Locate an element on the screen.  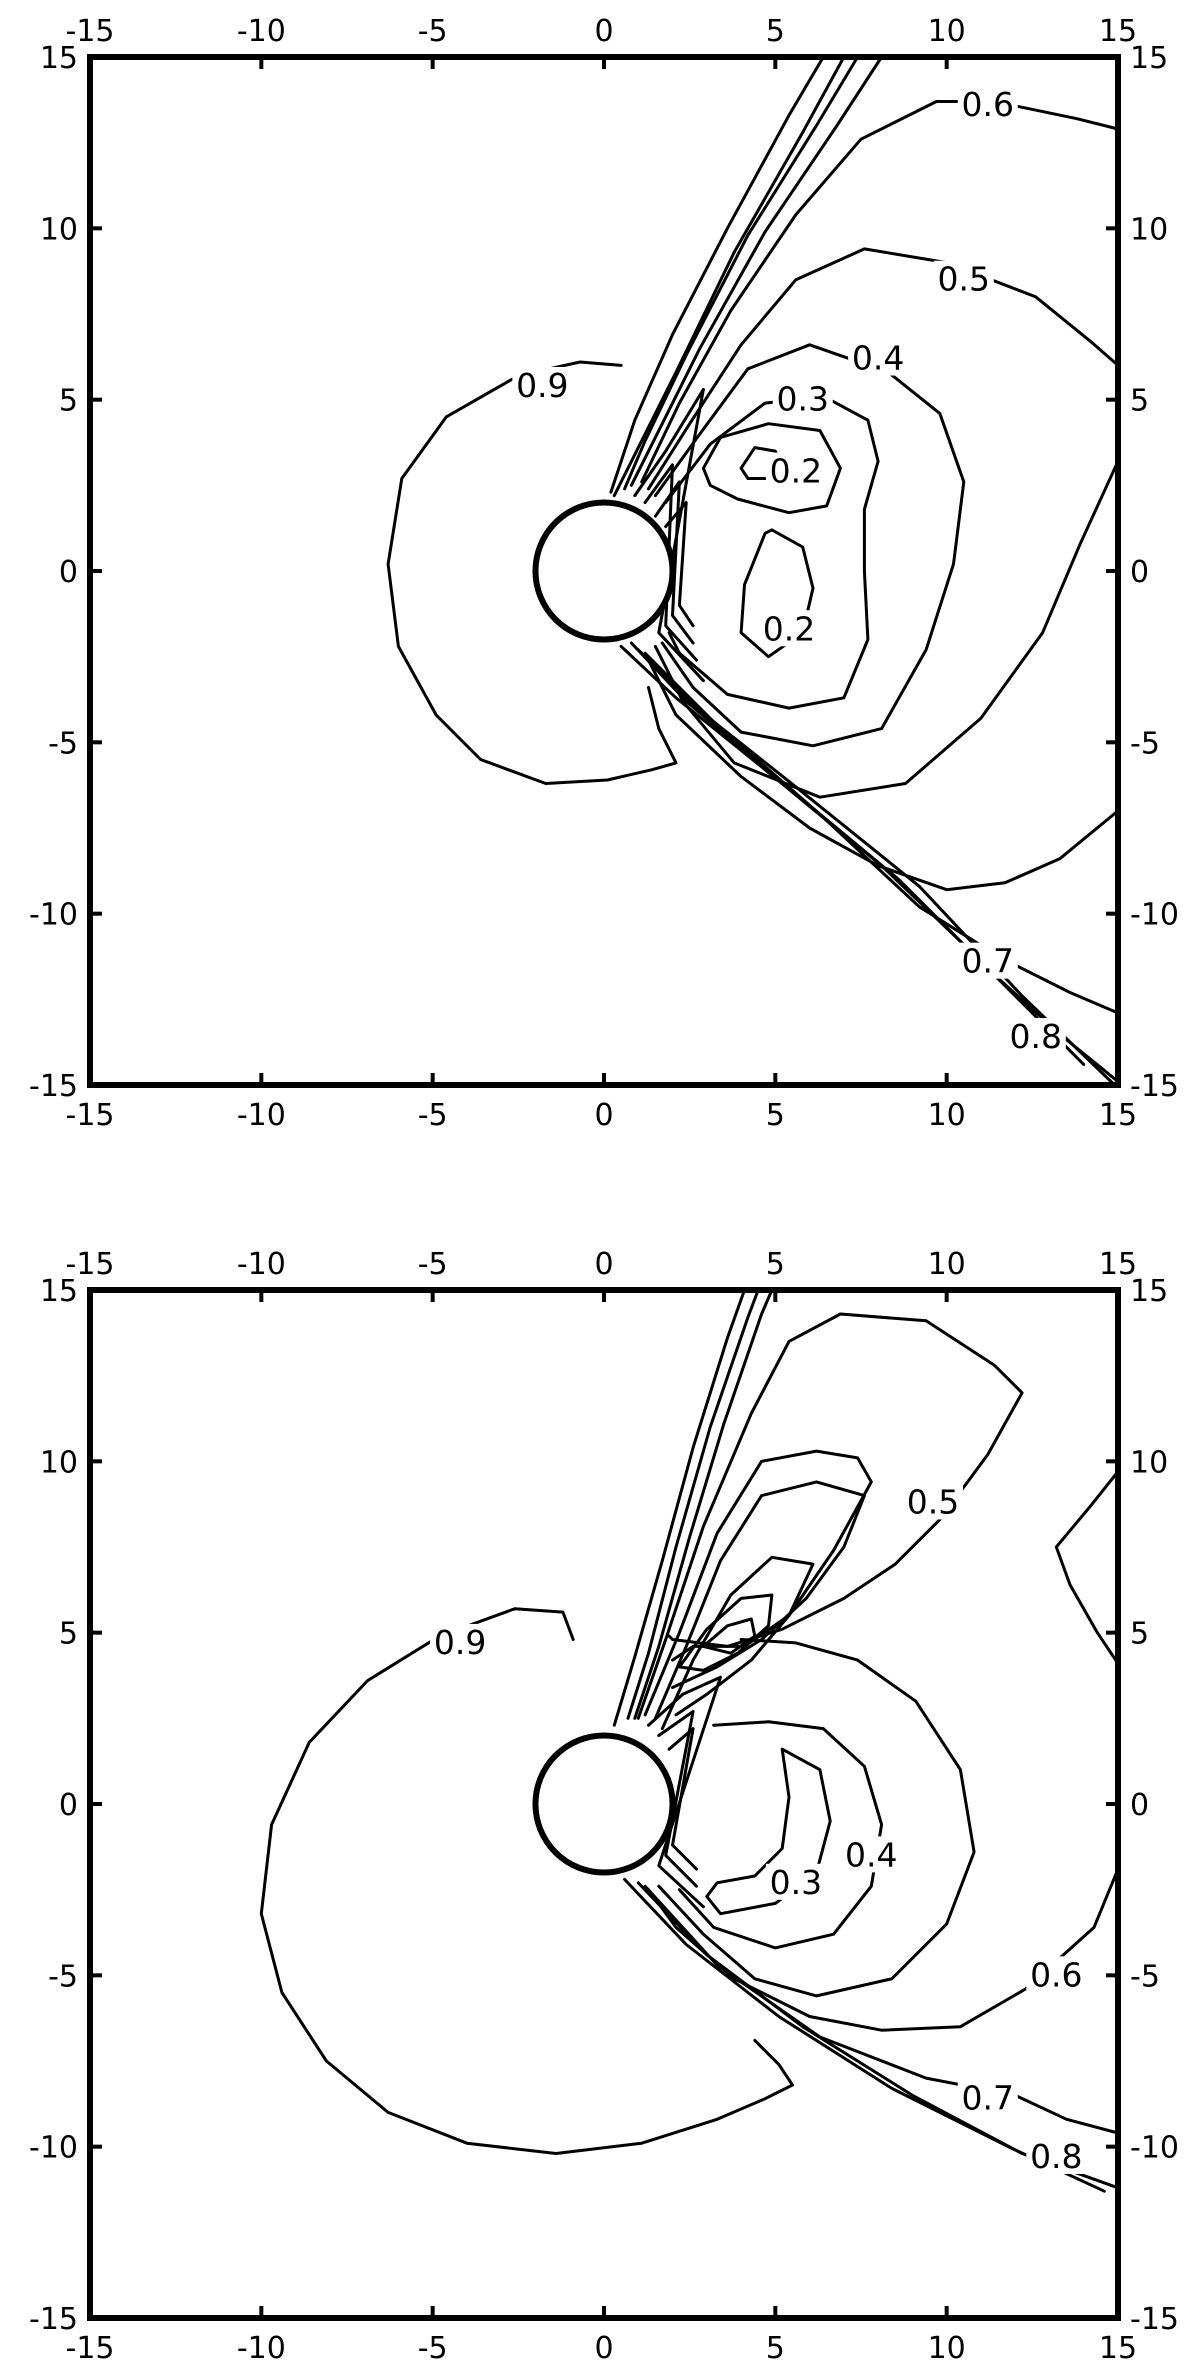
x-tick-label-top: -15 is located at coordinates (90, 1264).